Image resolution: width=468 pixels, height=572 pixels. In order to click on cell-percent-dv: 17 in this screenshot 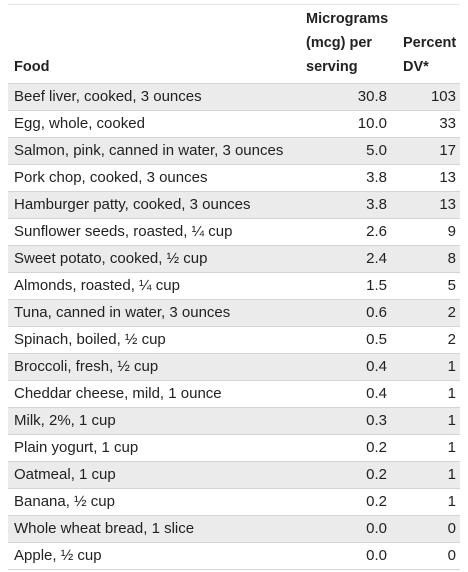, I will do `click(428, 151)`.